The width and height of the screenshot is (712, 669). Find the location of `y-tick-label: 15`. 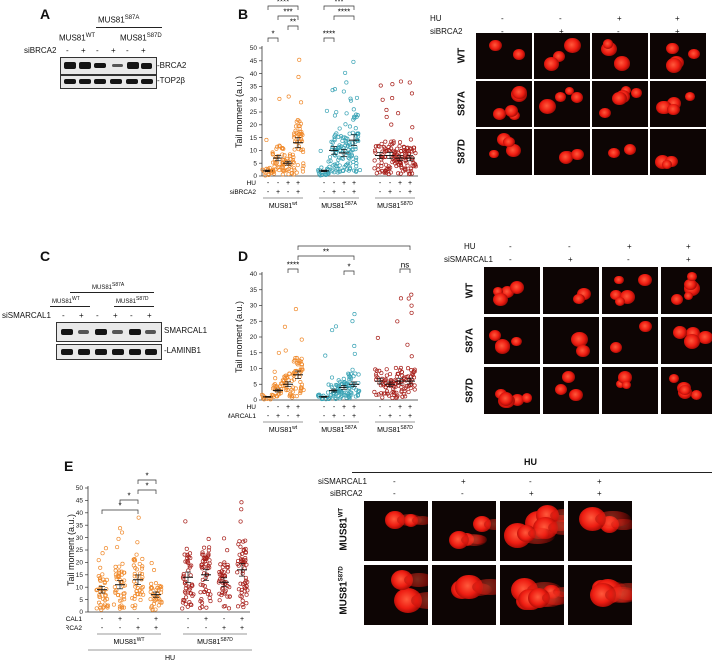

y-tick-label: 15 is located at coordinates (254, 353).